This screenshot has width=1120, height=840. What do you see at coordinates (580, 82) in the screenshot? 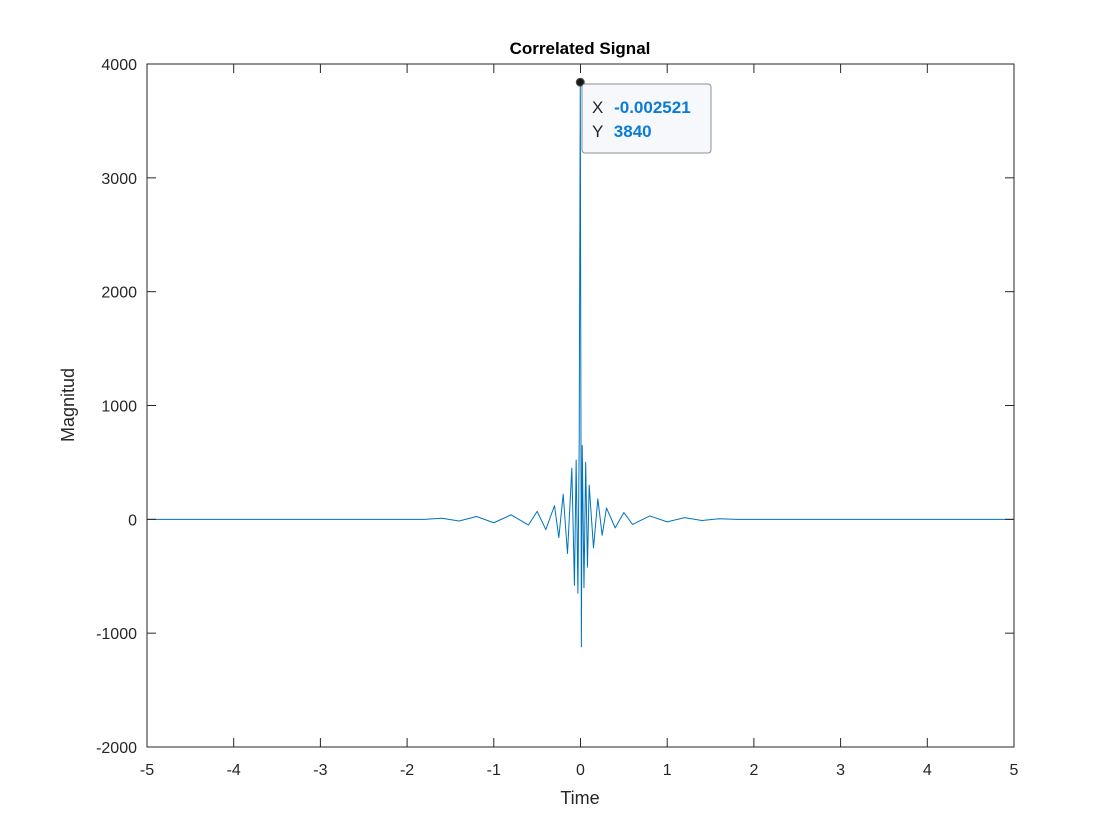
I see `data-tip-marker` at bounding box center [580, 82].